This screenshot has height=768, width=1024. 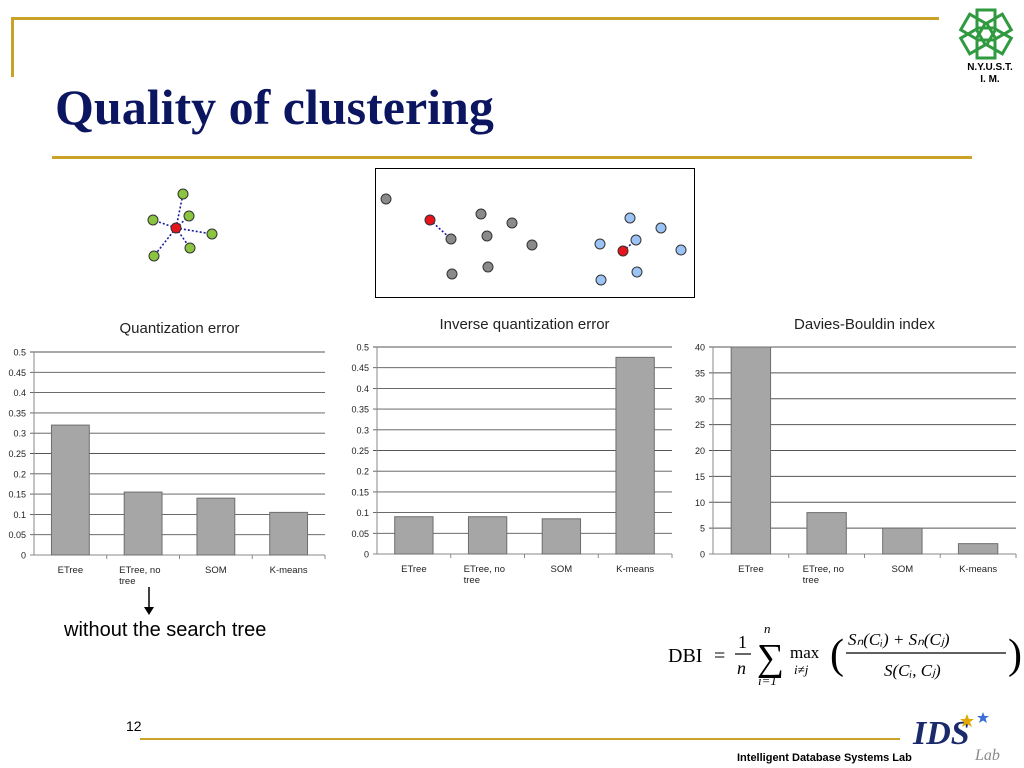 I want to click on centroid-point, so click(x=176, y=228).